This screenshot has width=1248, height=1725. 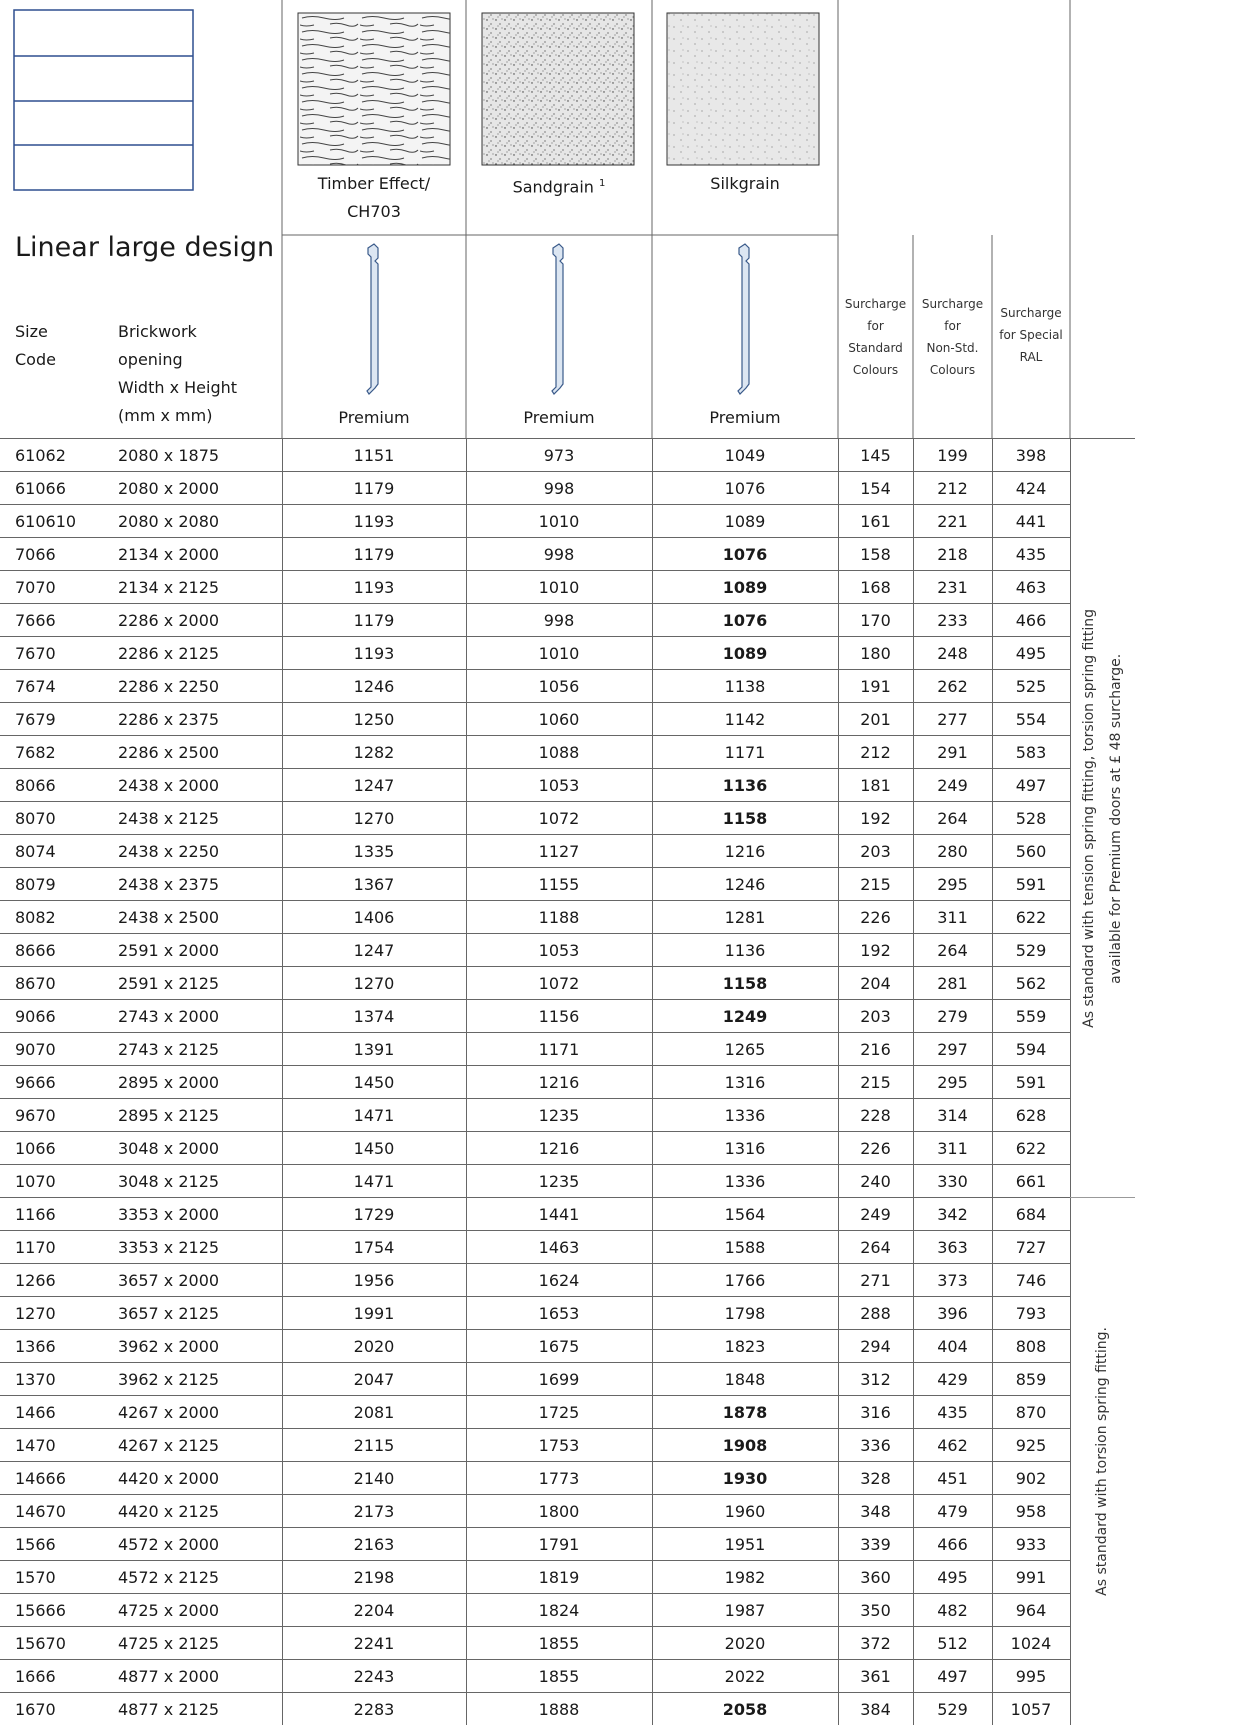 I want to click on cell: 870, so click(x=1030, y=1412).